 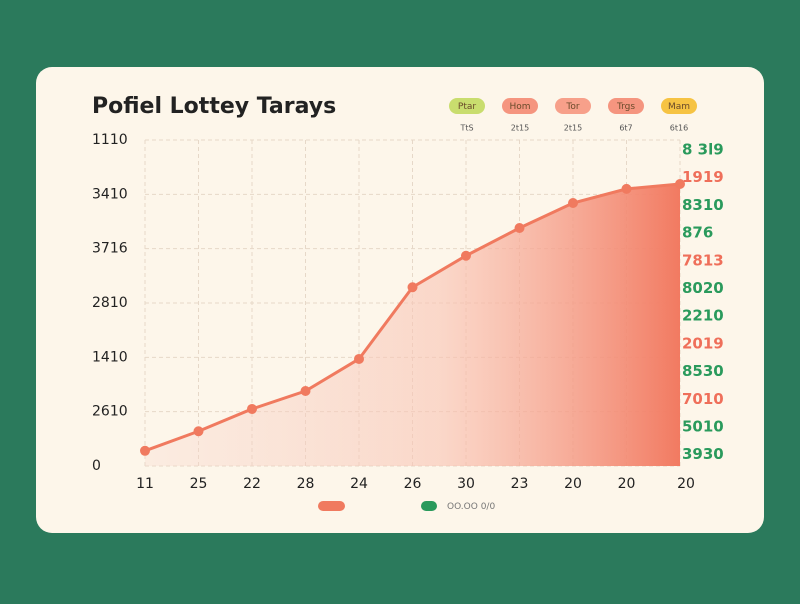 I want to click on x-tick-label: 11, so click(x=145, y=484).